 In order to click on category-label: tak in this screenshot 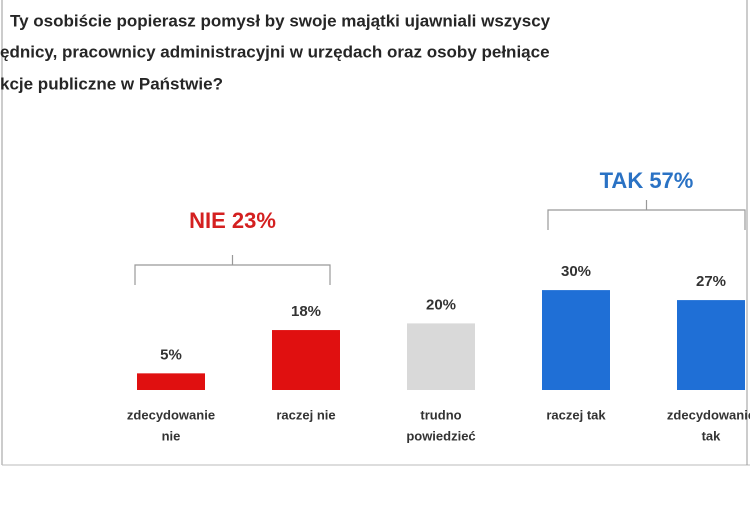, I will do `click(712, 435)`.